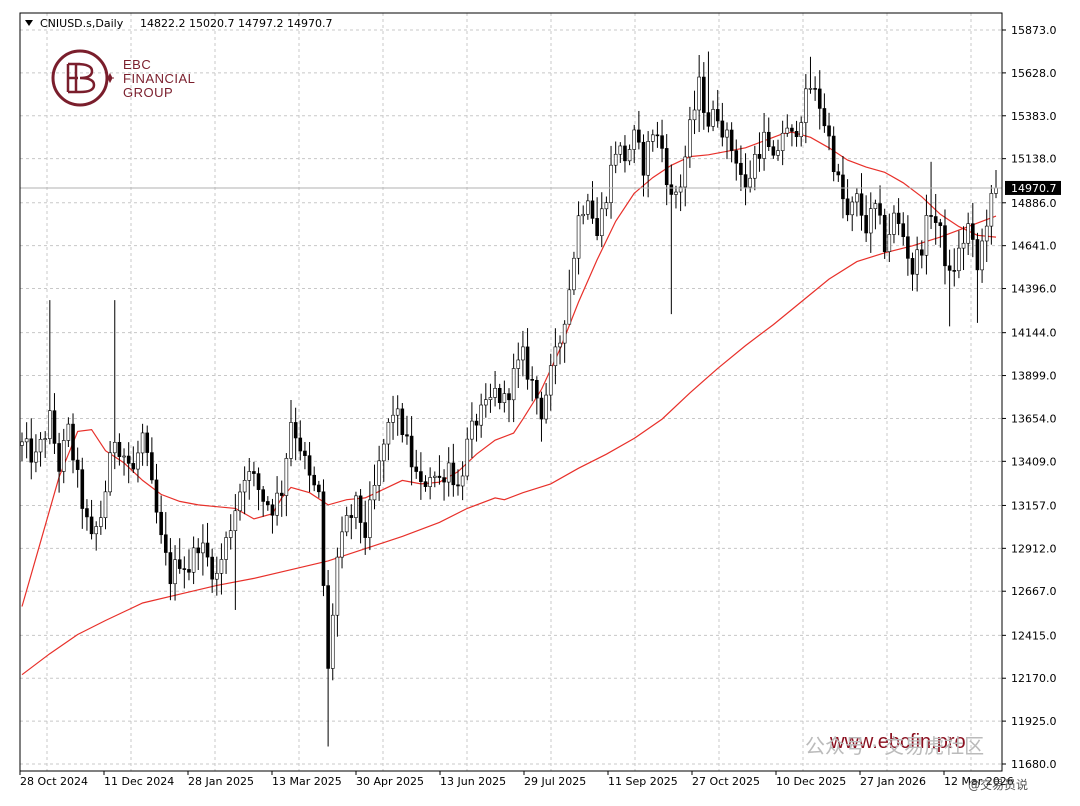  What do you see at coordinates (1034, 764) in the screenshot?
I see `y-tick-label: 11680.0` at bounding box center [1034, 764].